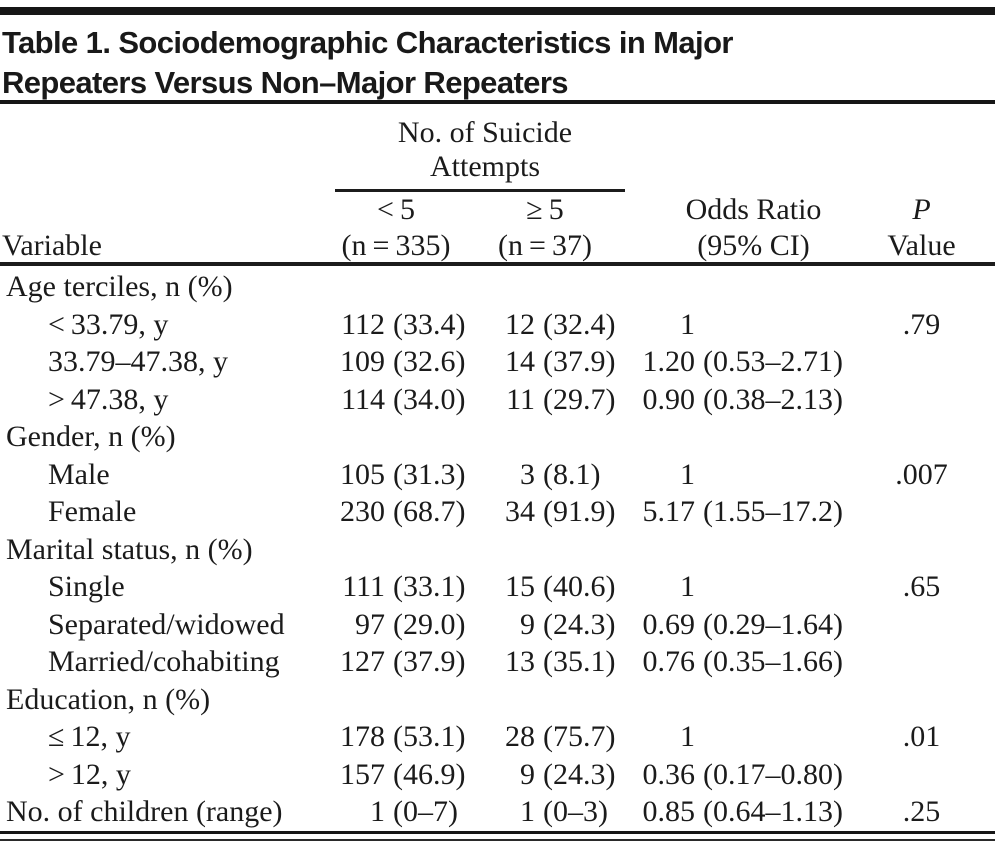 The image size is (995, 847). What do you see at coordinates (527, 774) in the screenshot?
I see `cell-ge5-count: 9` at bounding box center [527, 774].